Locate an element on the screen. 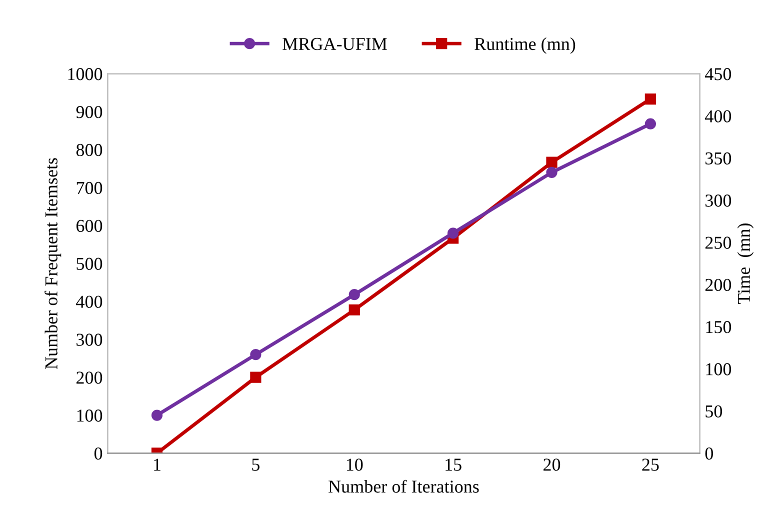 This screenshot has width=769, height=527. x-axis-title: Number of Iterations is located at coordinates (403, 486).